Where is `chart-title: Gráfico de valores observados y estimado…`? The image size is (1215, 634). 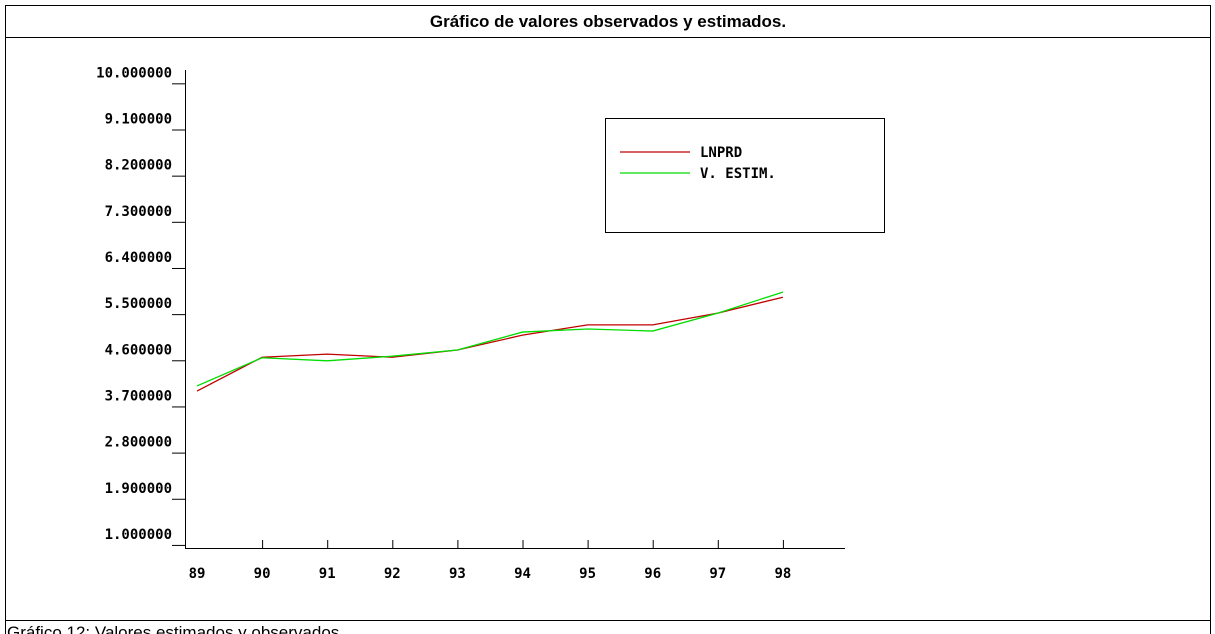 chart-title: Gráfico de valores observados y estimado… is located at coordinates (608, 21).